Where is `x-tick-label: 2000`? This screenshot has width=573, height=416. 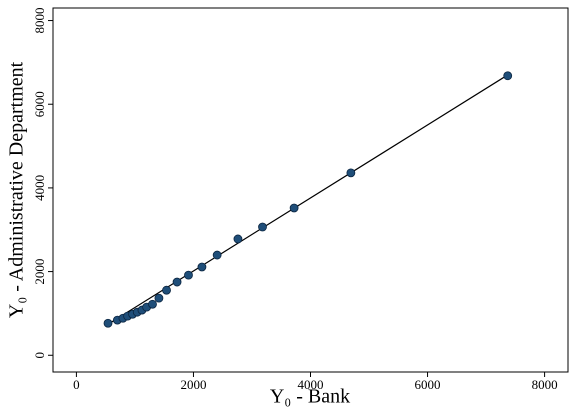 x-tick-label: 2000 is located at coordinates (193, 384).